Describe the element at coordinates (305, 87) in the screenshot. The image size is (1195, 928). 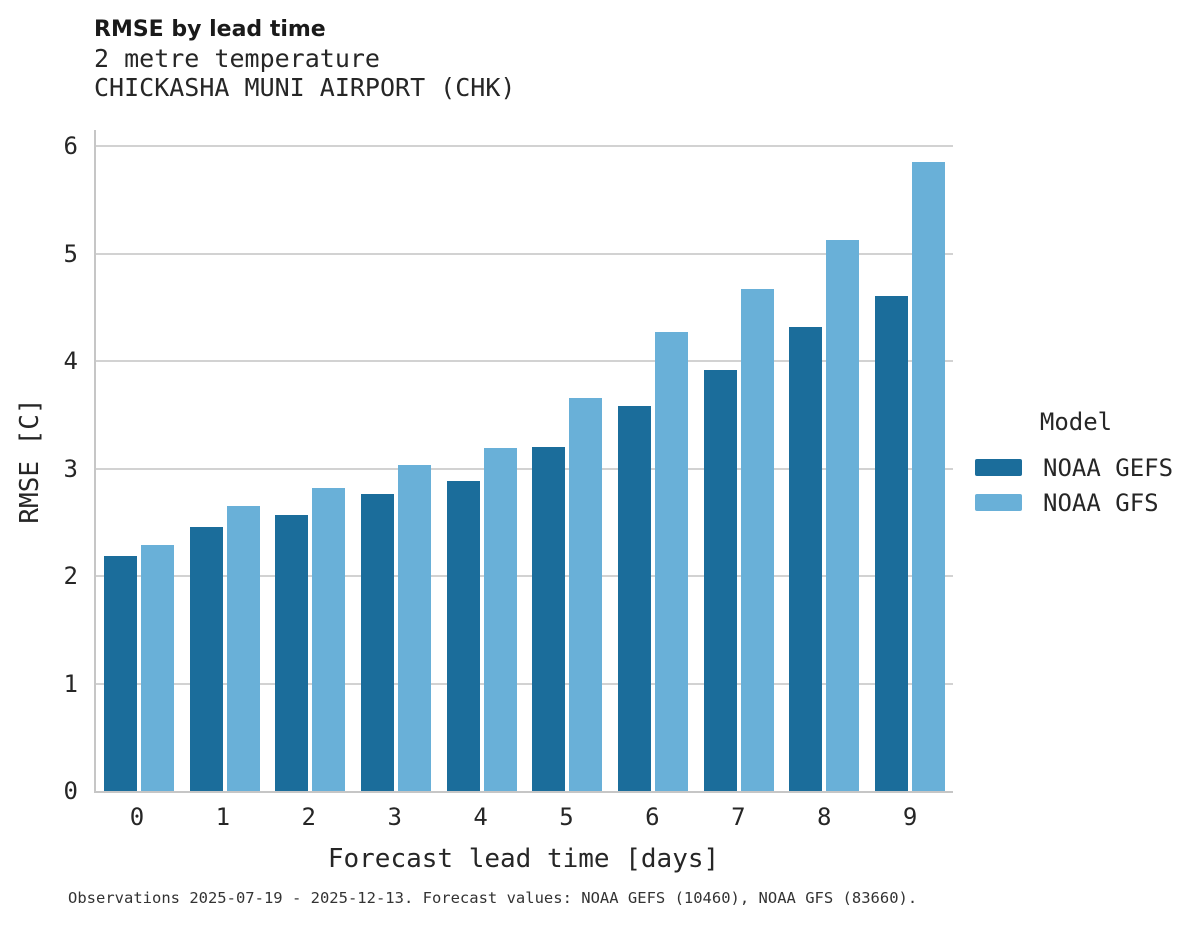
I see `chart-subtitle-station: CHICKASHA MUNI AIRPORT (CHK)` at that location.